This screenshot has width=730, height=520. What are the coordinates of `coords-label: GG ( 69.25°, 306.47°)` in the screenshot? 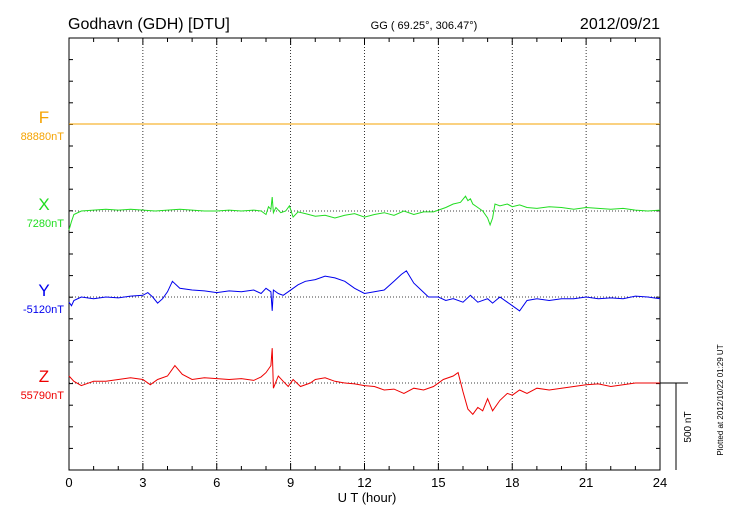 It's located at (424, 26).